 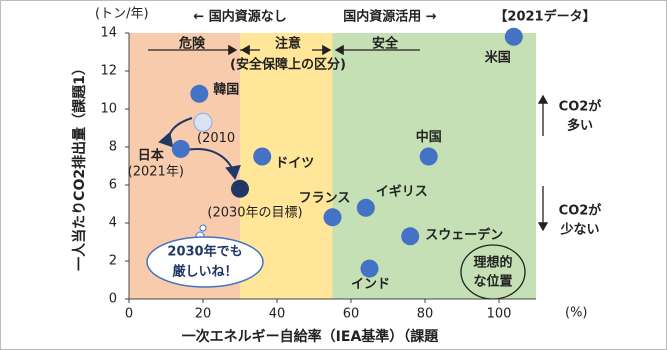 I want to click on speech-bubble, so click(x=205, y=262).